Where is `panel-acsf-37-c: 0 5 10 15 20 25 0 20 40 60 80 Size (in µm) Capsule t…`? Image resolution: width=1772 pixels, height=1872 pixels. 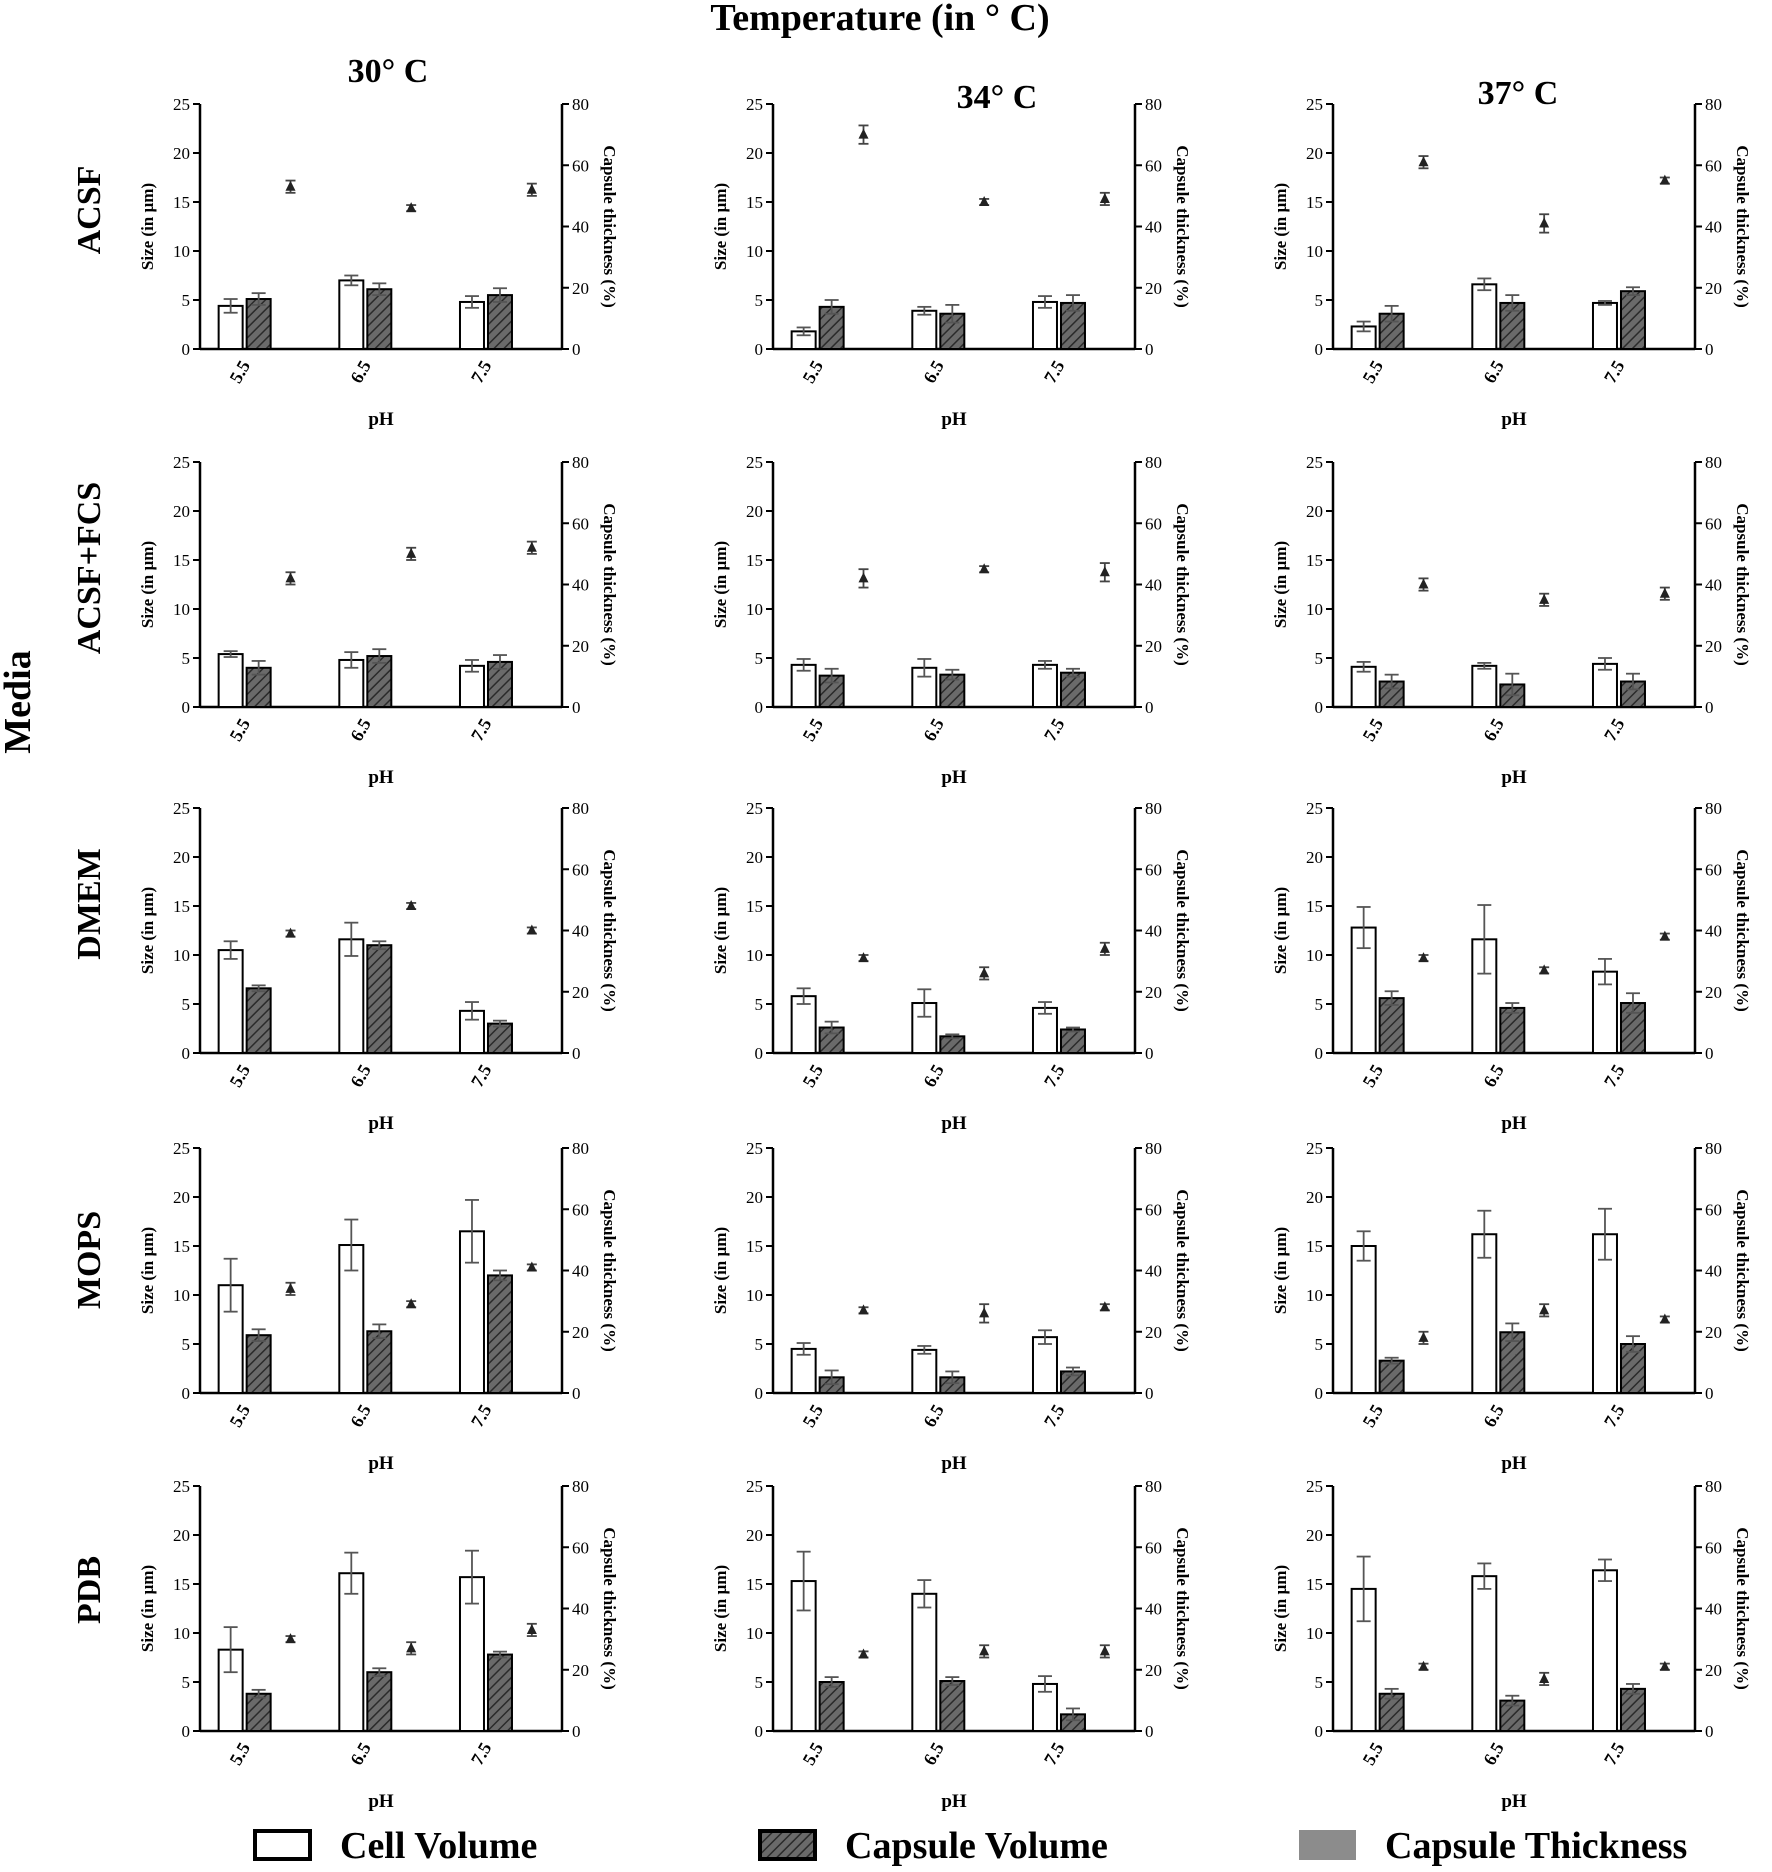 panel-acsf-37-c: 0 5 10 15 20 25 0 20 40 60 80 Size (in µm) Capsule t… is located at coordinates (1511, 262).